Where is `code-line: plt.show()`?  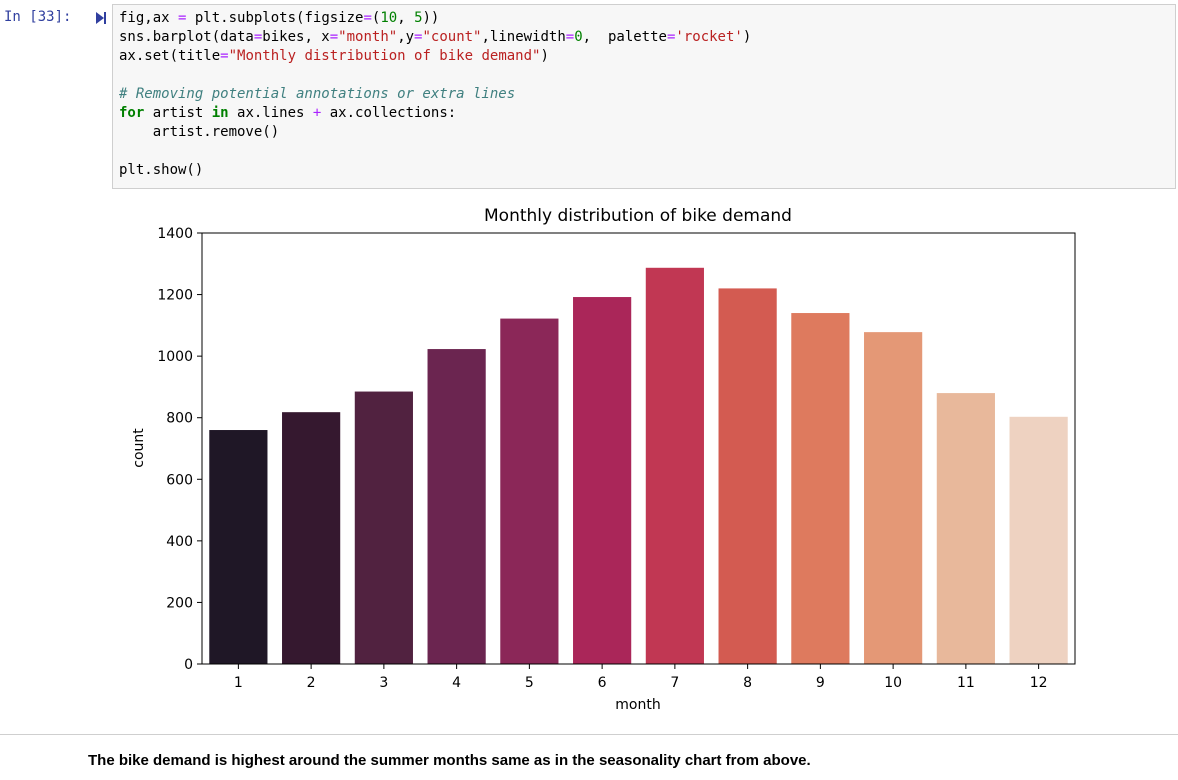
code-line: plt.show() is located at coordinates (161, 170).